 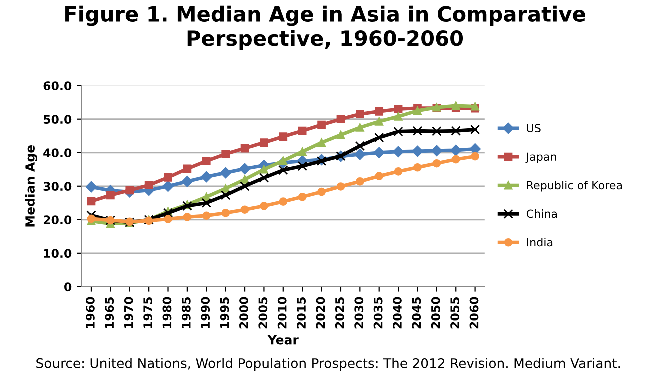 What do you see at coordinates (58, 187) in the screenshot?
I see `y-tick-label: 30.0` at bounding box center [58, 187].